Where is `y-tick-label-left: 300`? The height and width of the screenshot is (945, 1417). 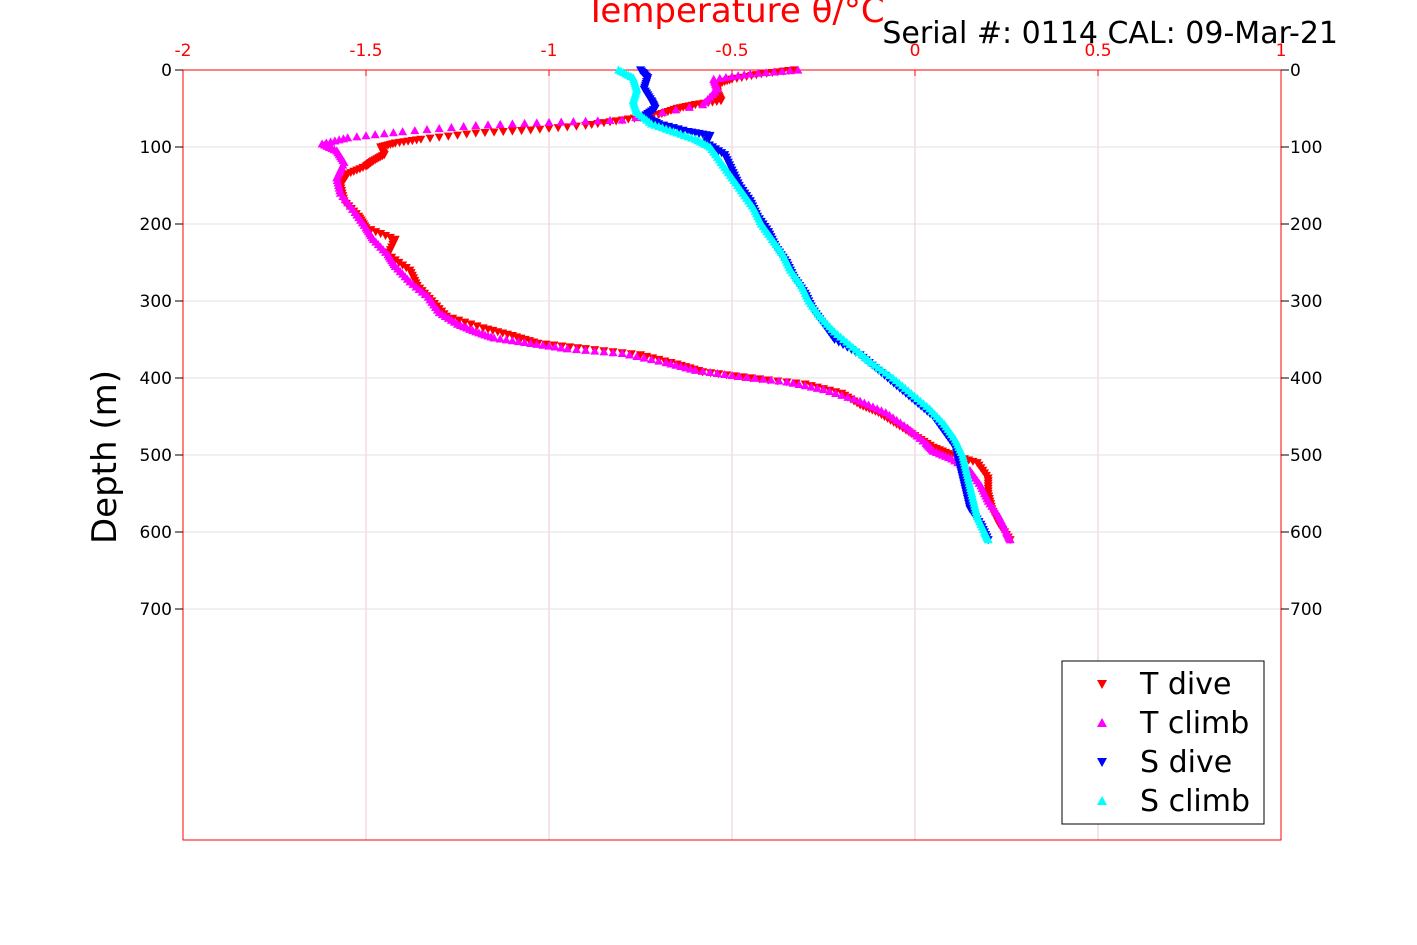 y-tick-label-left: 300 is located at coordinates (156, 302).